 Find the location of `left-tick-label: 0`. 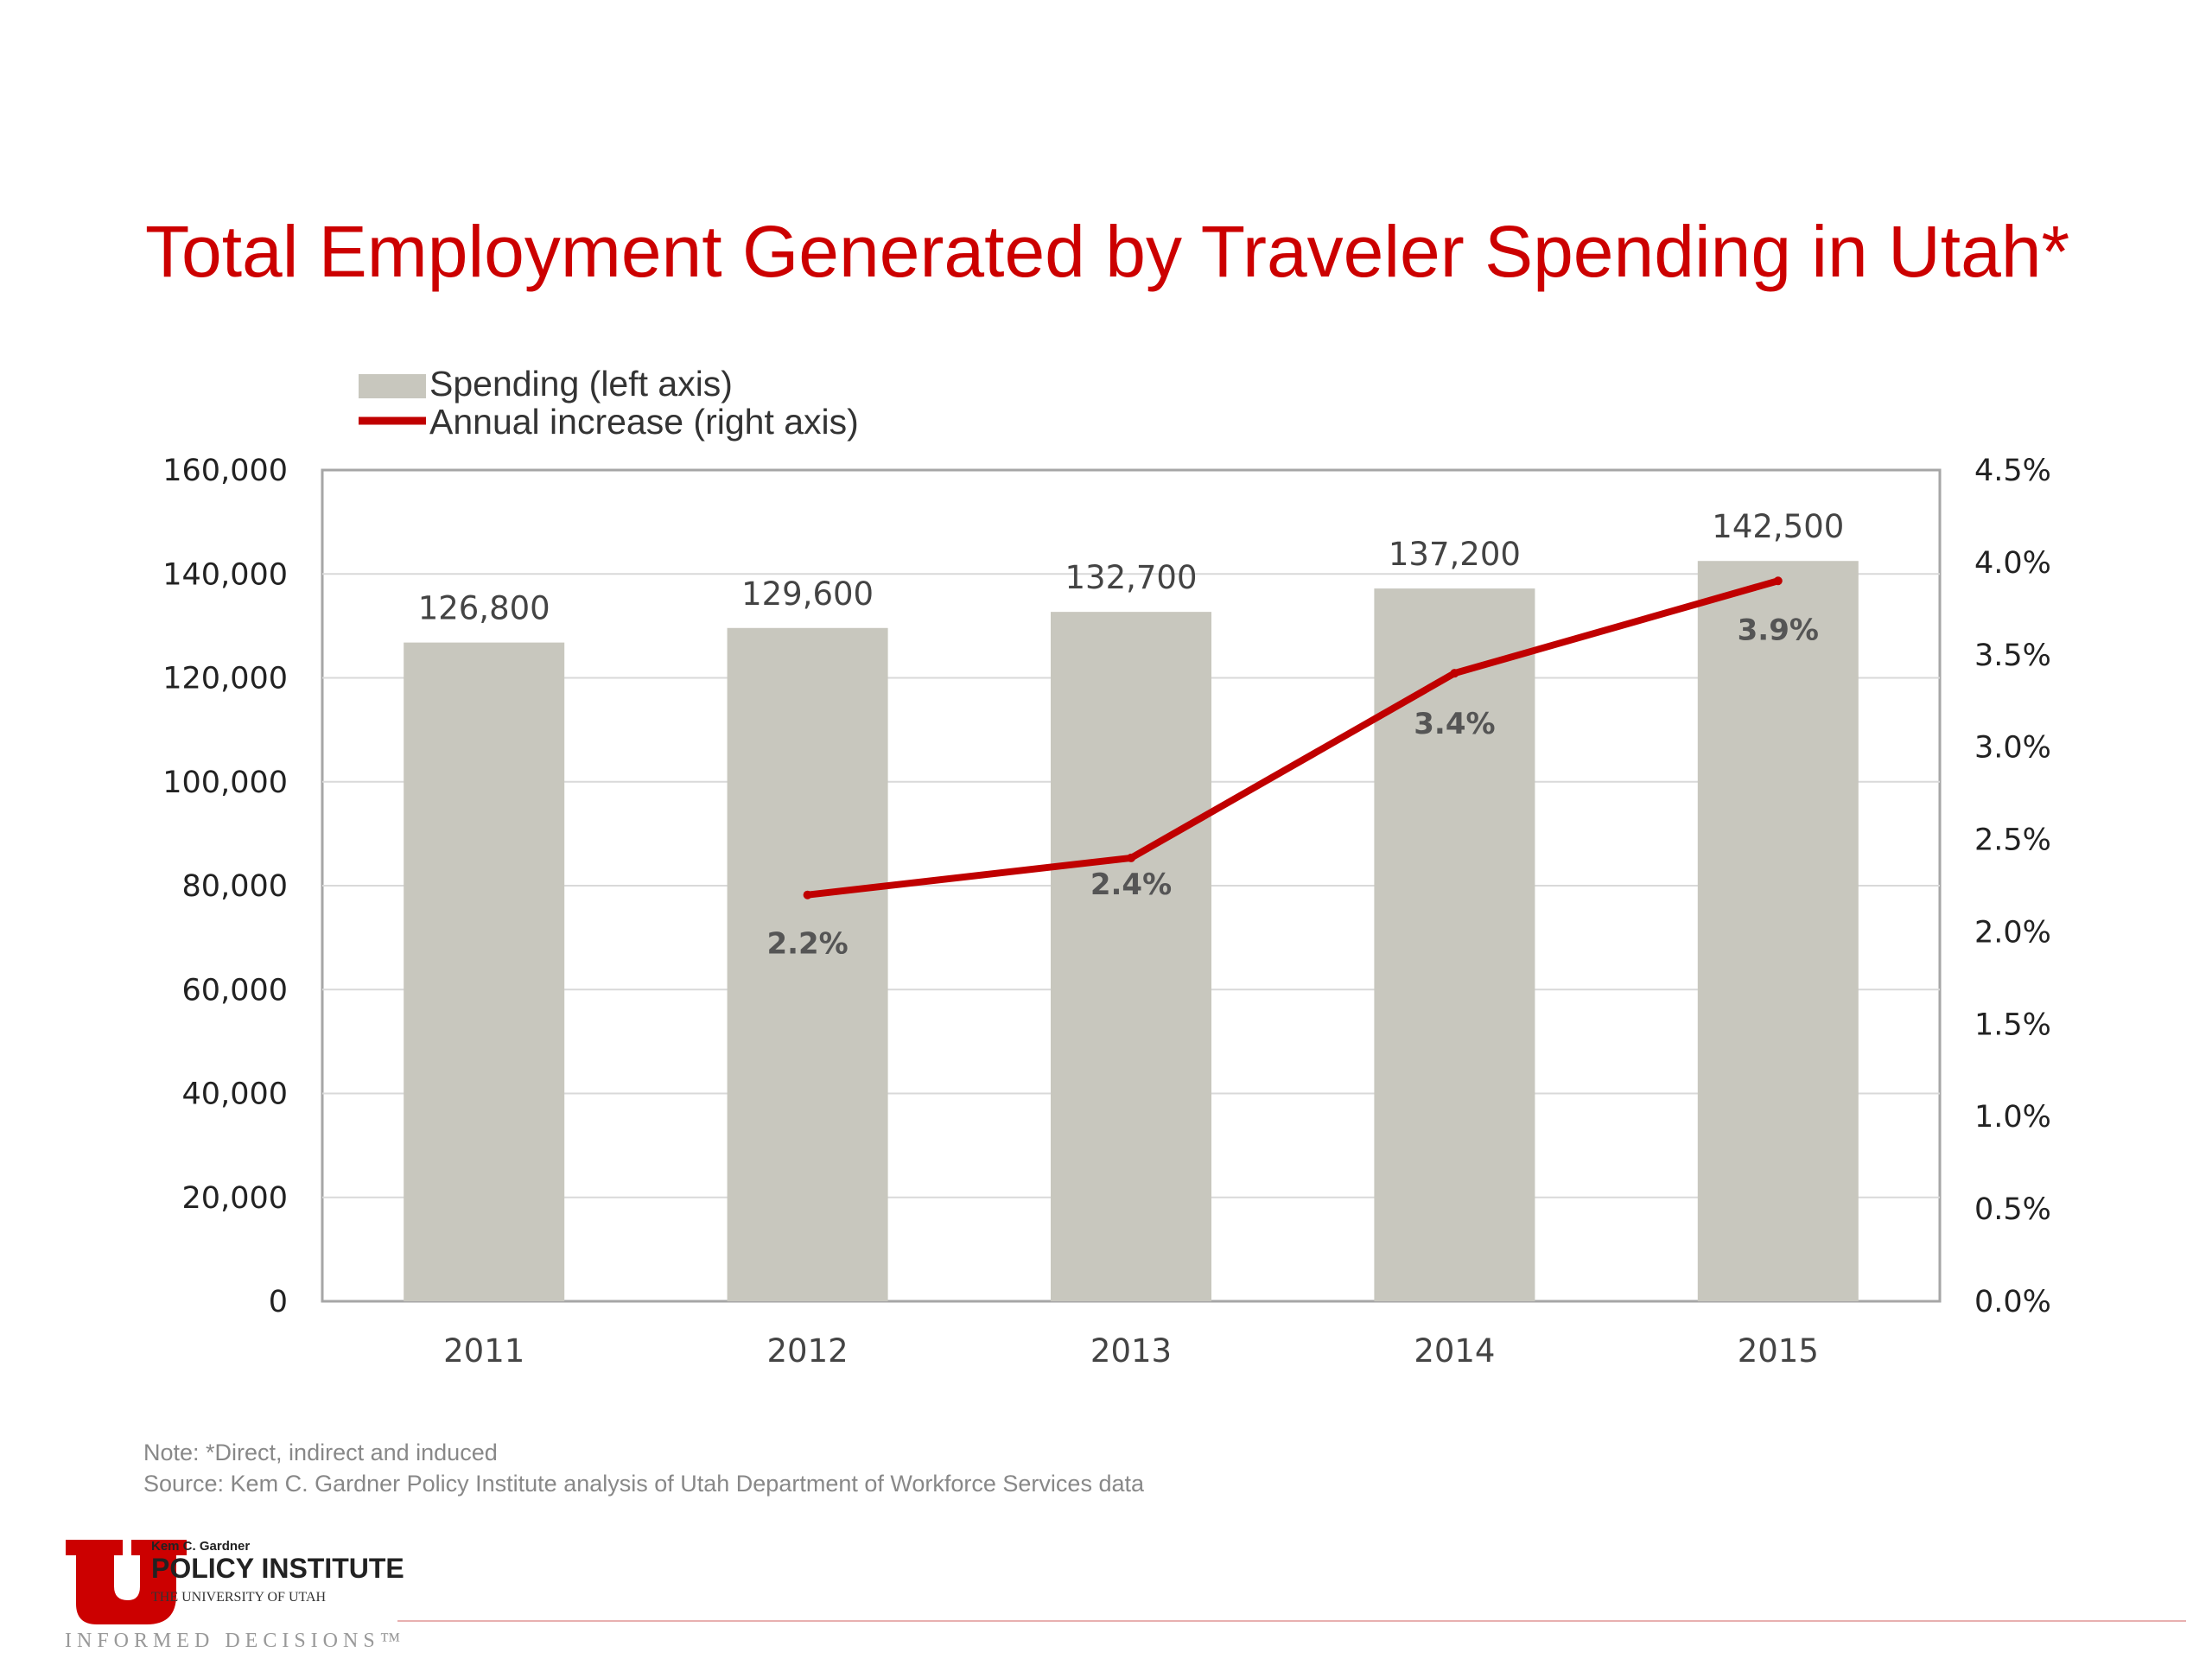

left-tick-label: 0 is located at coordinates (278, 1302).